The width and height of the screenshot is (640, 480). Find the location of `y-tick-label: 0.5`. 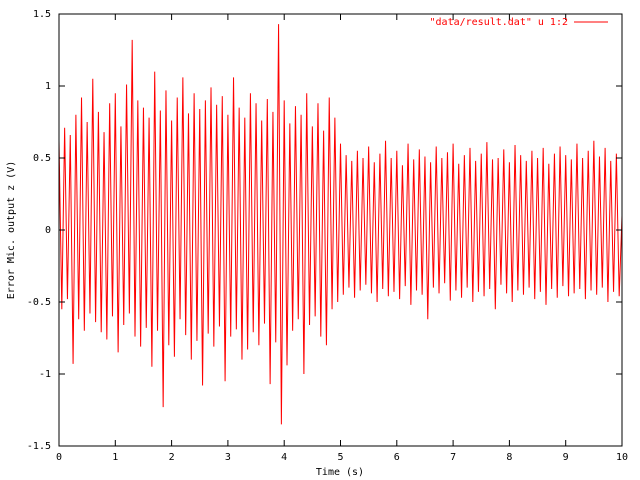

y-tick-label: 0.5 is located at coordinates (42, 158).